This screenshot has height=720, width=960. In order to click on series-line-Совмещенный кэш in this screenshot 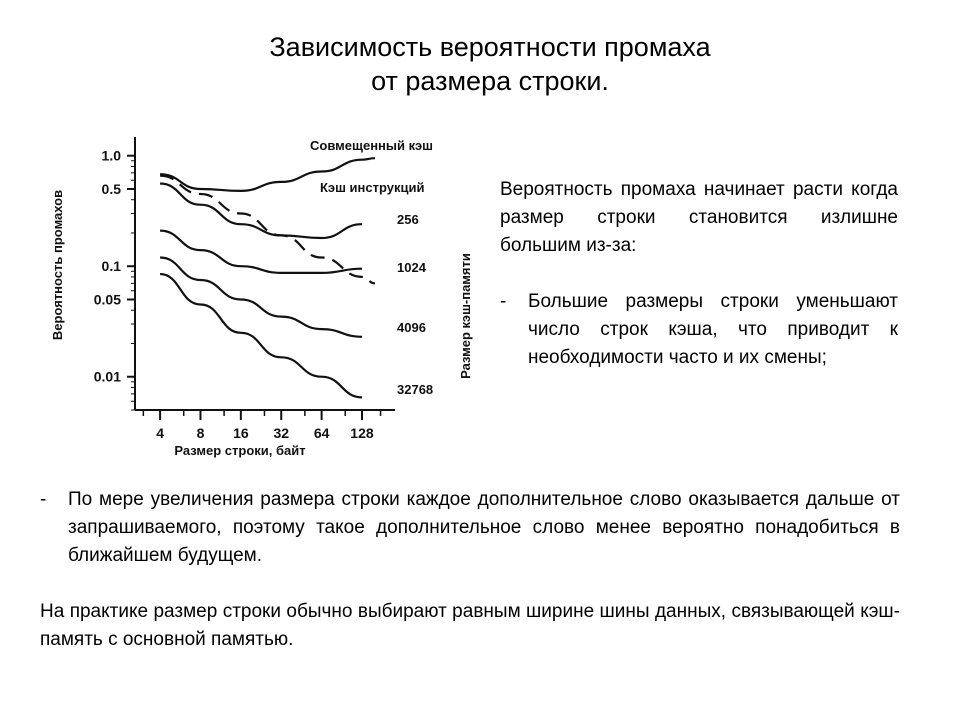, I will do `click(268, 175)`.